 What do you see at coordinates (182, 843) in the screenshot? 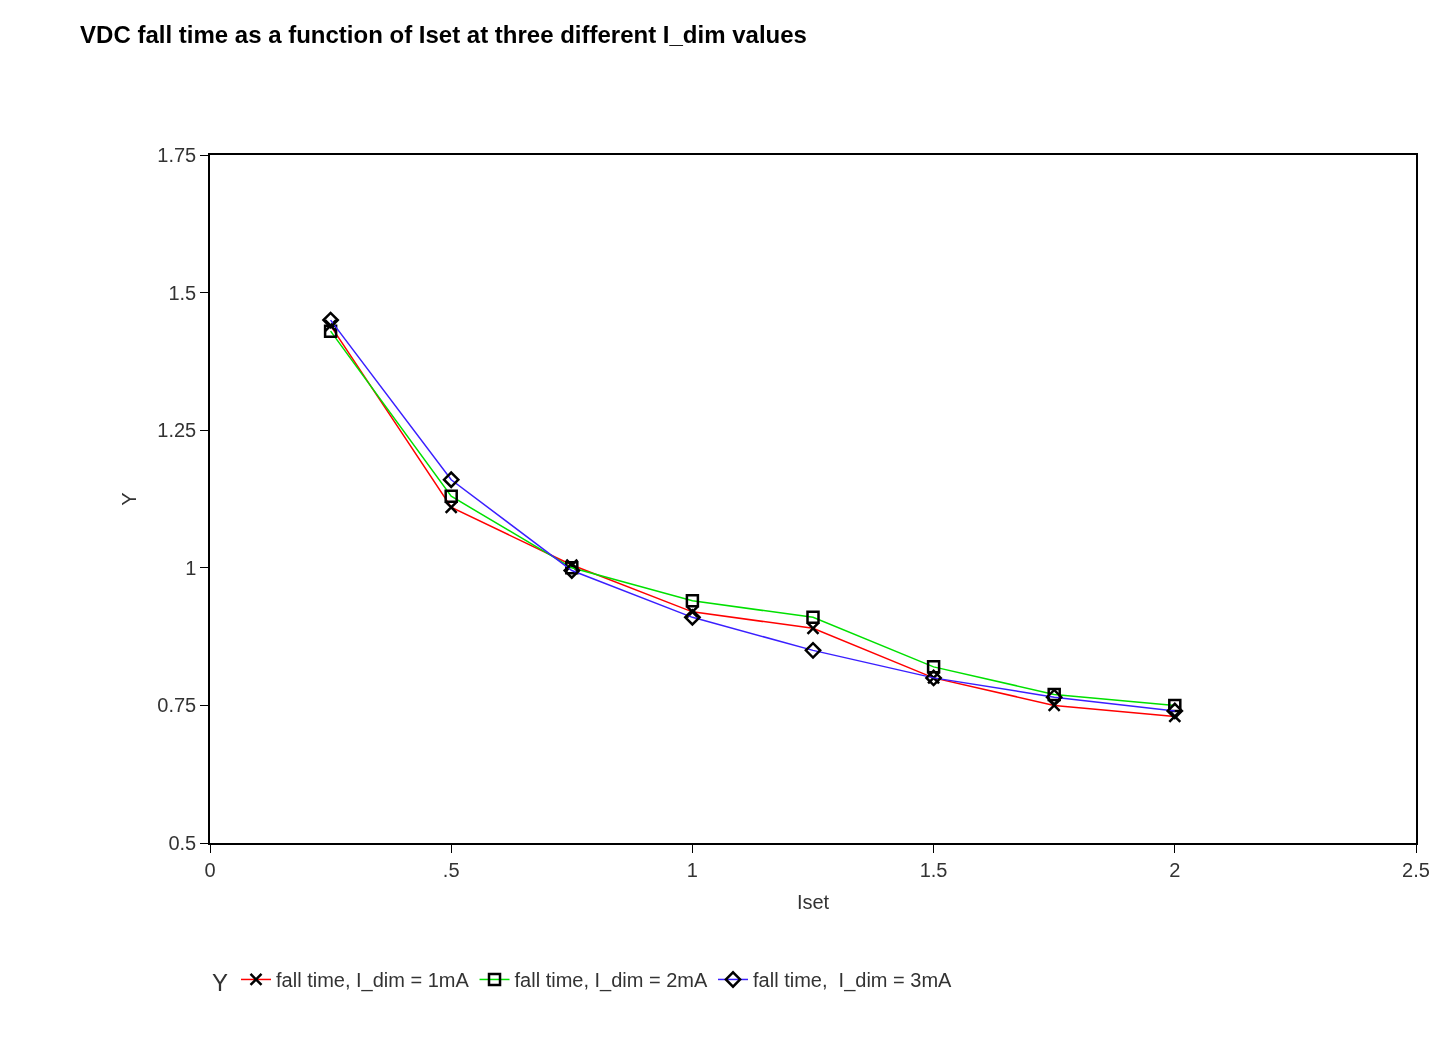
I see `y-tick-label: 0.5` at bounding box center [182, 843].